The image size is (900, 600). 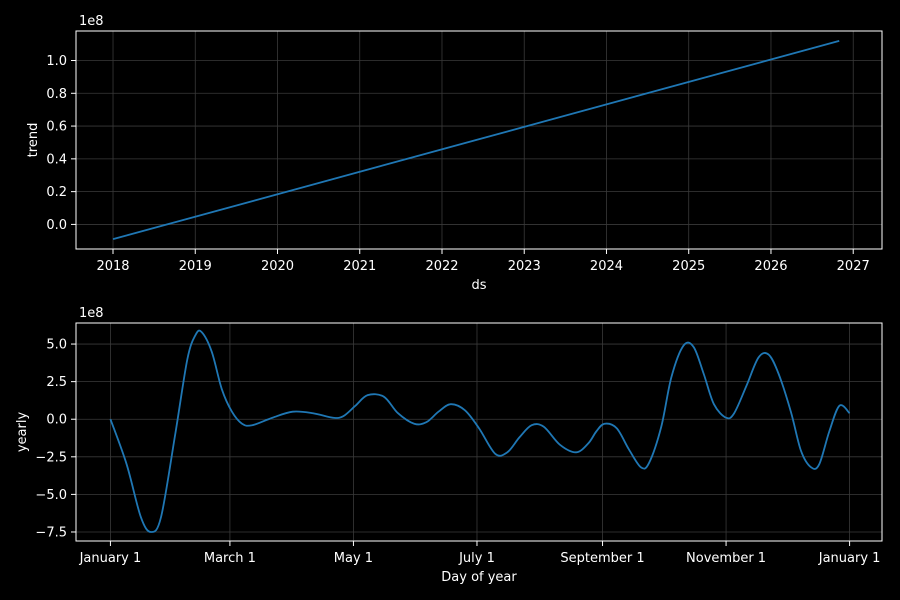 I want to click on yearly-x-tick-label: March 1, so click(x=230, y=558).